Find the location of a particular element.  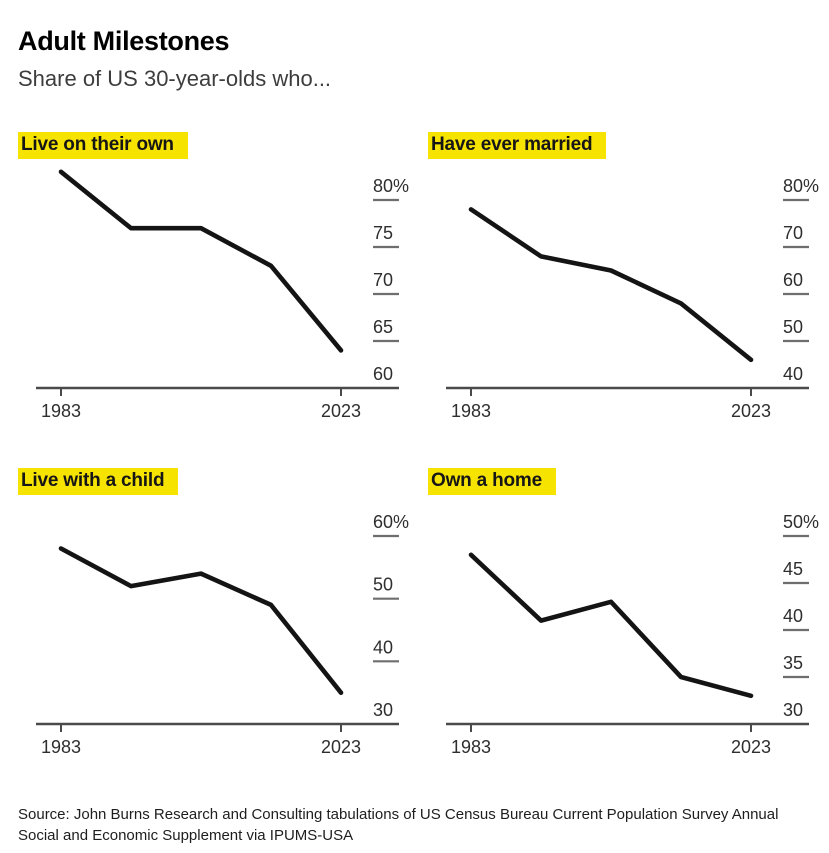

line-chart-live-with-a-child: 1983 2023 60% 50 40 30 is located at coordinates (222, 634).